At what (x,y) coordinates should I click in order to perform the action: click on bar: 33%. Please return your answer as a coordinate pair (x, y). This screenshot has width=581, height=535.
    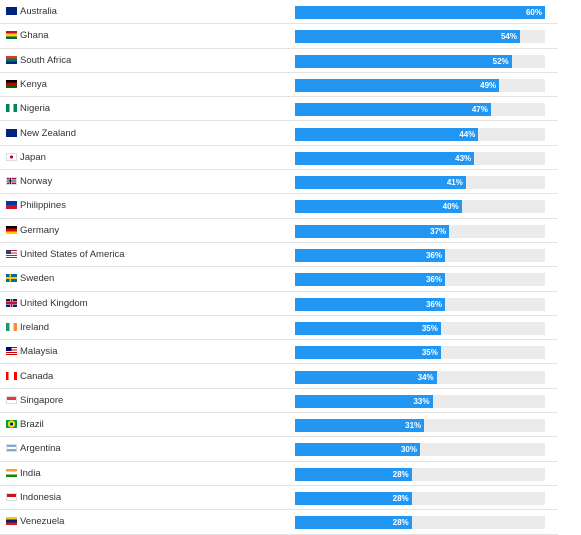
    Looking at the image, I should click on (364, 401).